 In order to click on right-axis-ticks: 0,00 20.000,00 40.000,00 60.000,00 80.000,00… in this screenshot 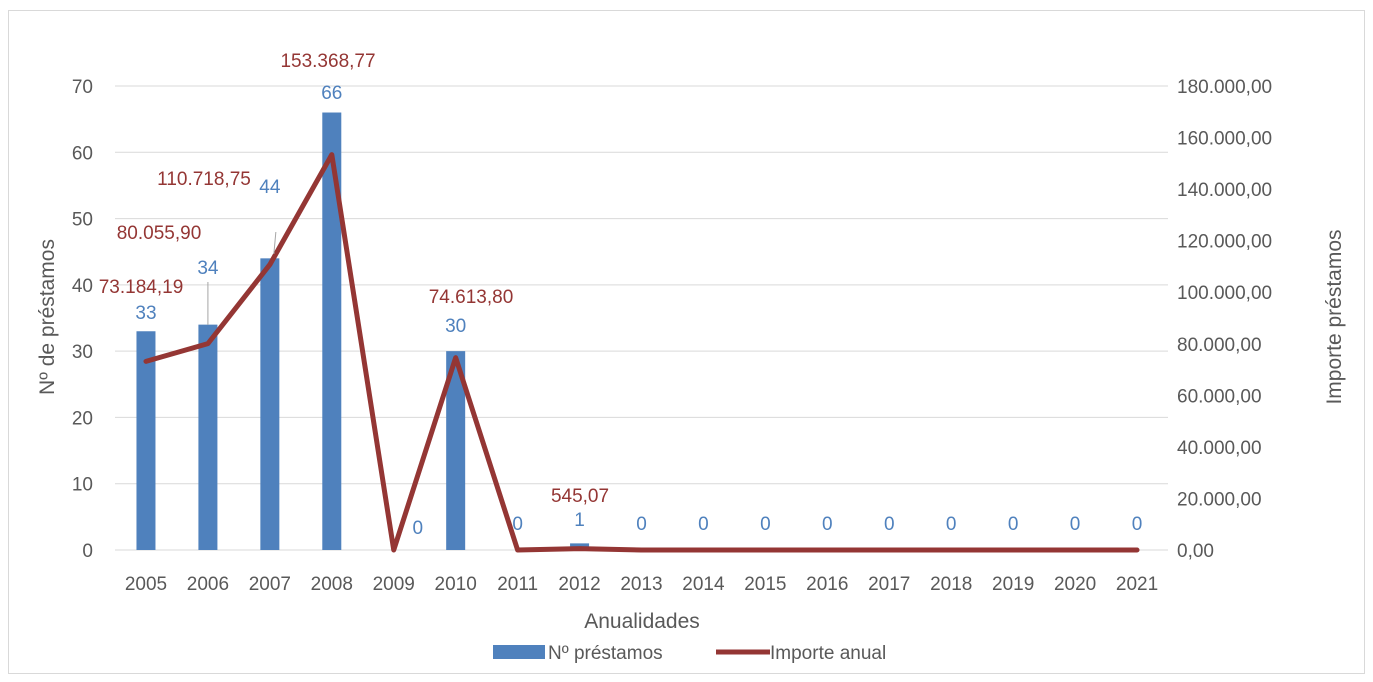, I will do `click(1224, 319)`.